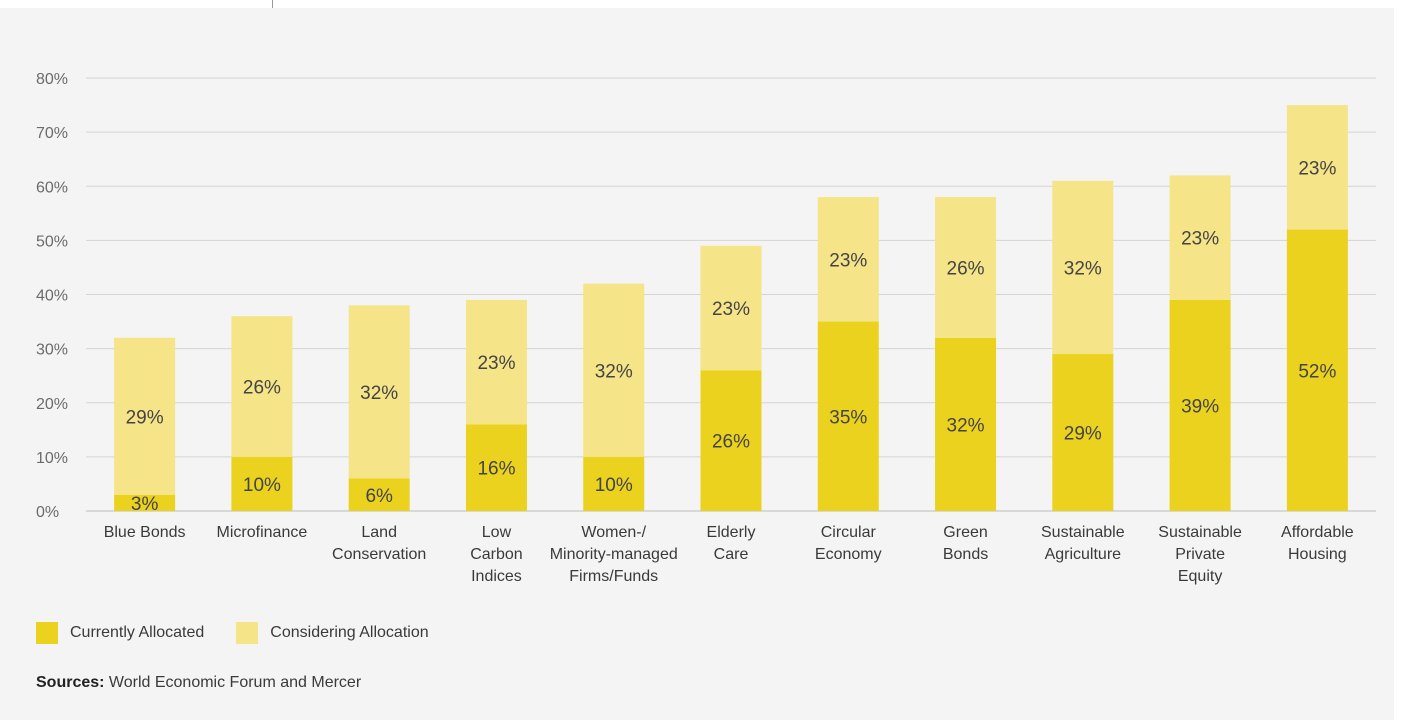 The height and width of the screenshot is (720, 1407). I want to click on x-tick-label-line: Affordable, so click(1317, 532).